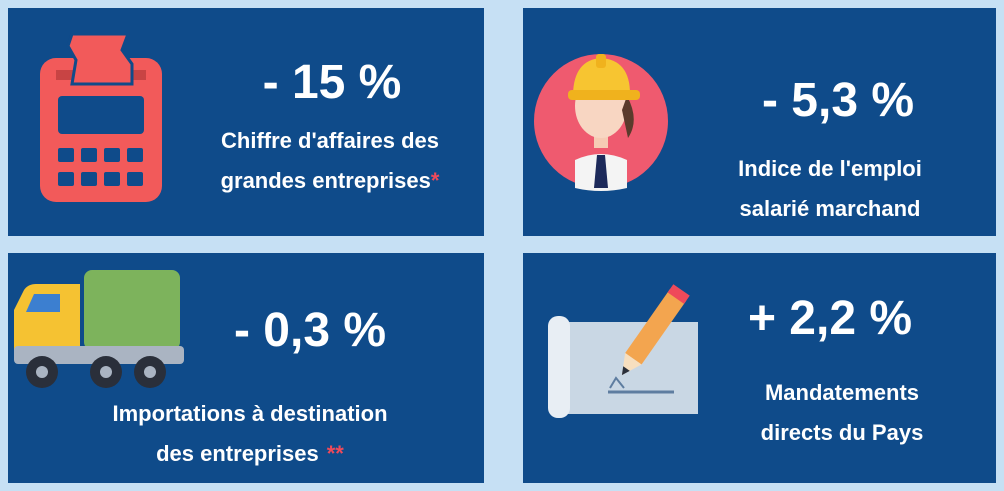 Image resolution: width=1004 pixels, height=491 pixels. I want to click on label-line: Importations à destination, so click(249, 413).